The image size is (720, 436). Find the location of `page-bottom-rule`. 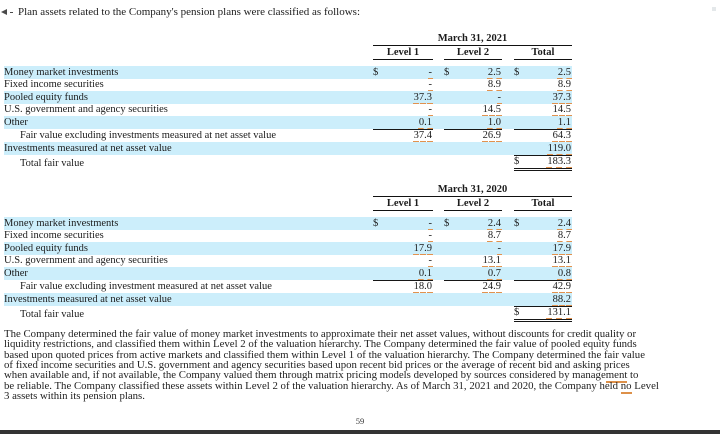

page-bottom-rule is located at coordinates (360, 432).